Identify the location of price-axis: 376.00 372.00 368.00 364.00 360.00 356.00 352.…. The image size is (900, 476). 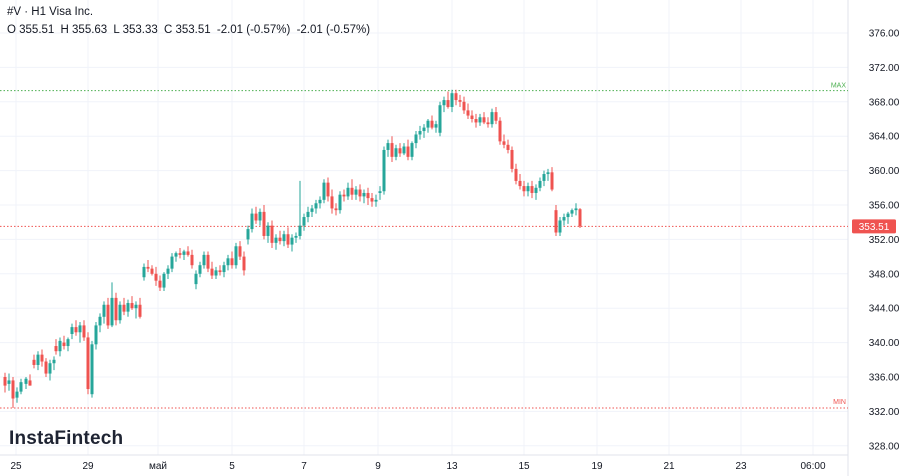
(884, 241).